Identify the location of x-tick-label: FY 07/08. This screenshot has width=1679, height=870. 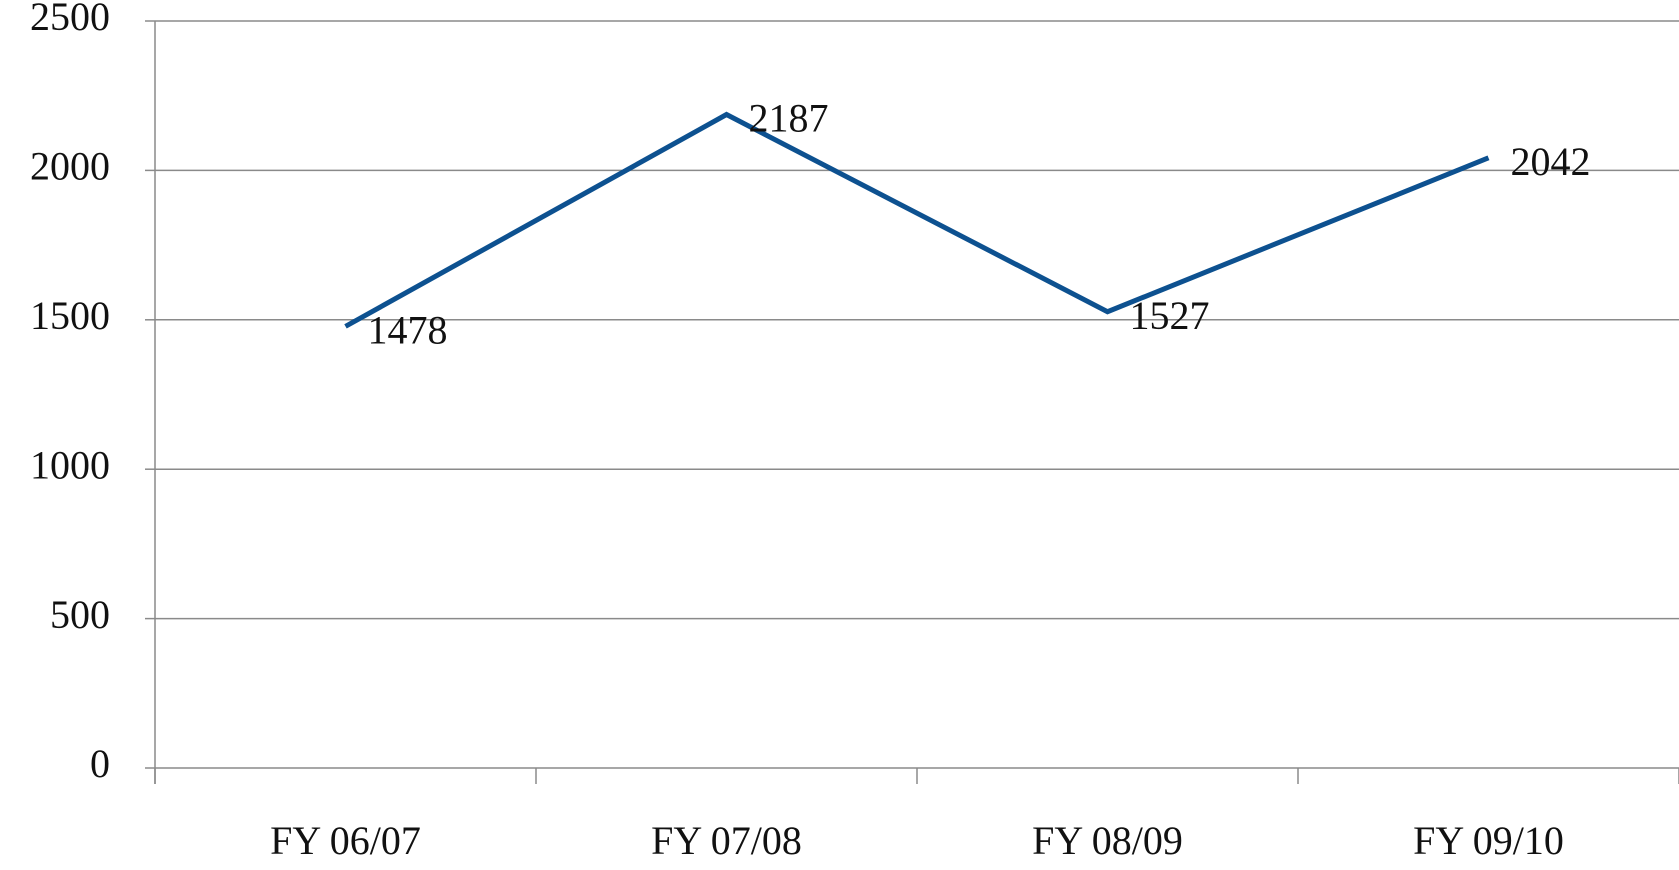
(726, 840).